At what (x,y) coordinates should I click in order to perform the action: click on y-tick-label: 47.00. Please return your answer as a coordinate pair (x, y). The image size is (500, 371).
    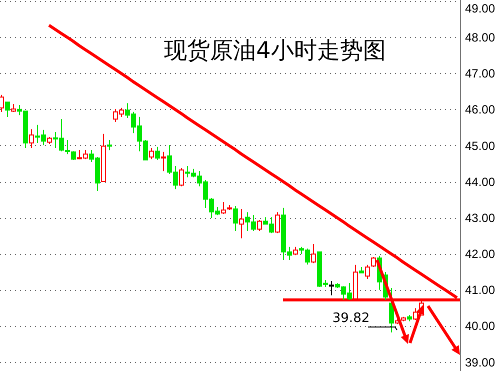
    Looking at the image, I should click on (480, 73).